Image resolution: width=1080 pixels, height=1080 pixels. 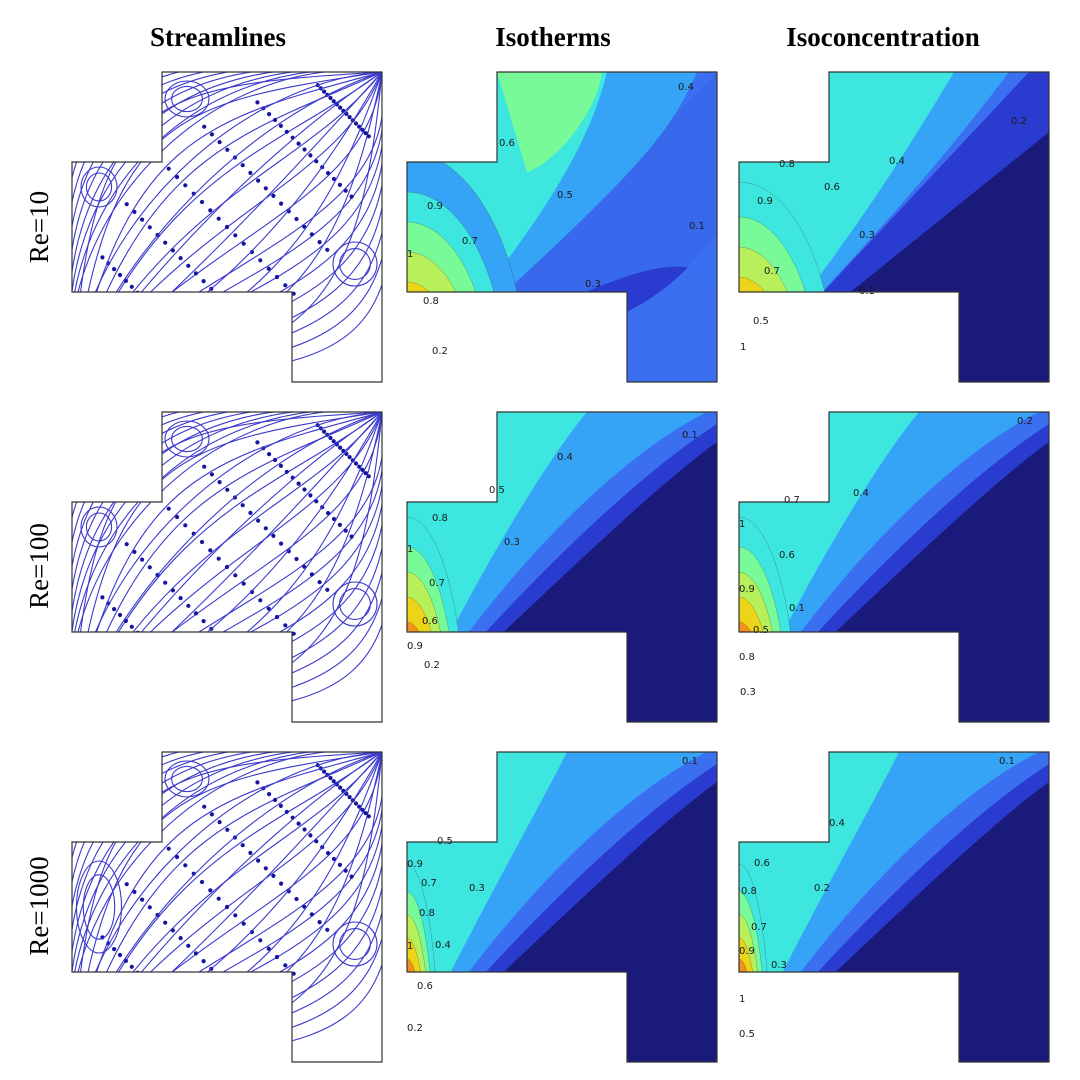 I want to click on contour-label: 1, so click(x=410, y=946).